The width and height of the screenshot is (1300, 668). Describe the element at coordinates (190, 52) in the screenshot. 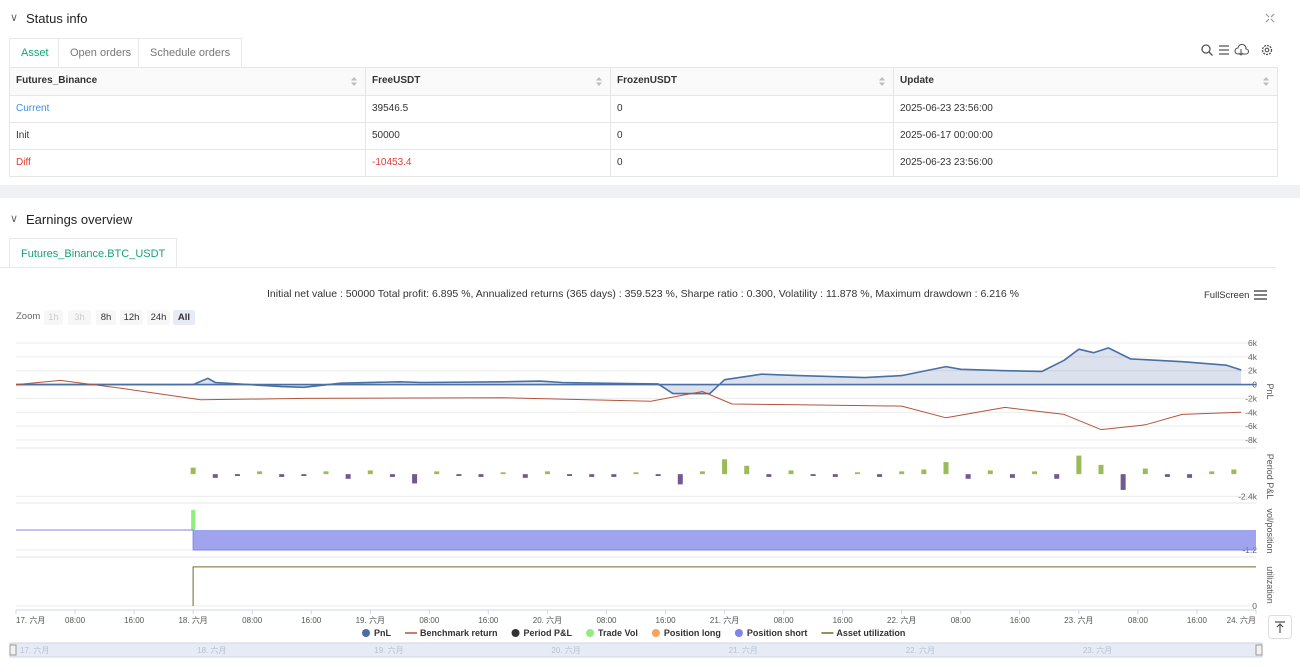

I see `tab: Schedule orders` at that location.